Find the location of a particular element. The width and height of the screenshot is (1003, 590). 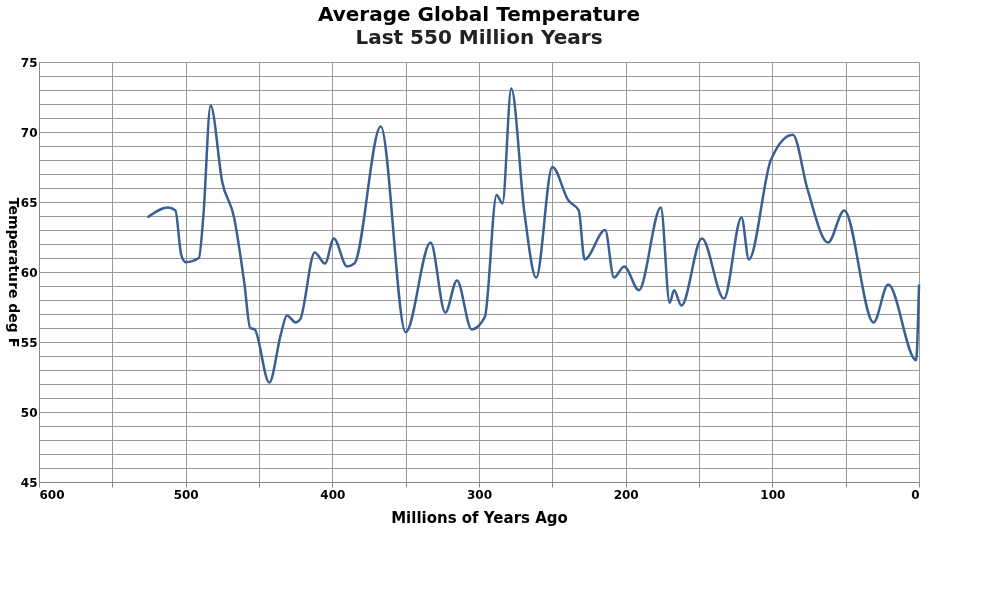

chart-title: Average Global Temperature is located at coordinates (479, 14).